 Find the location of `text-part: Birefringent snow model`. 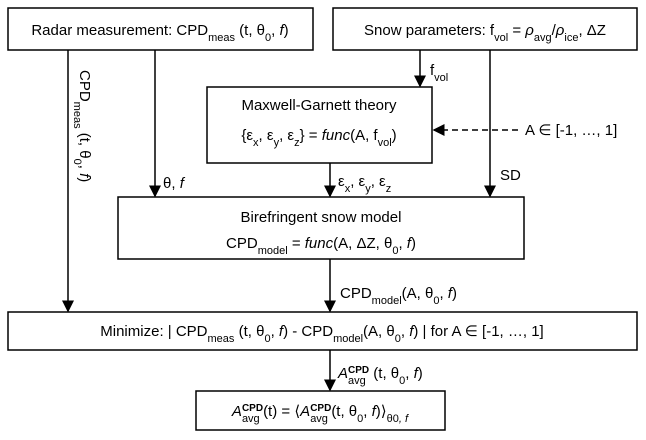

text-part: Birefringent snow model is located at coordinates (321, 217).